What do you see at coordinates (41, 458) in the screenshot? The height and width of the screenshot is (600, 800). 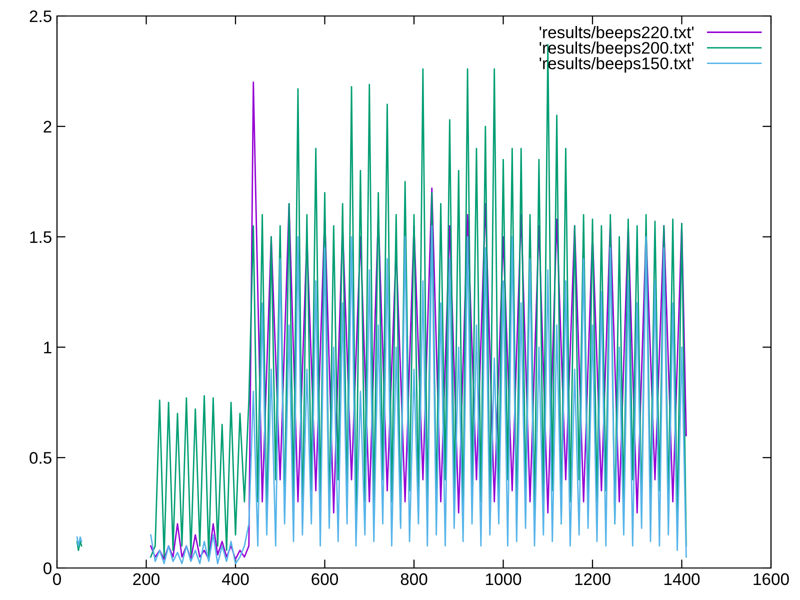 I see `y-tick-label: 0.5` at bounding box center [41, 458].